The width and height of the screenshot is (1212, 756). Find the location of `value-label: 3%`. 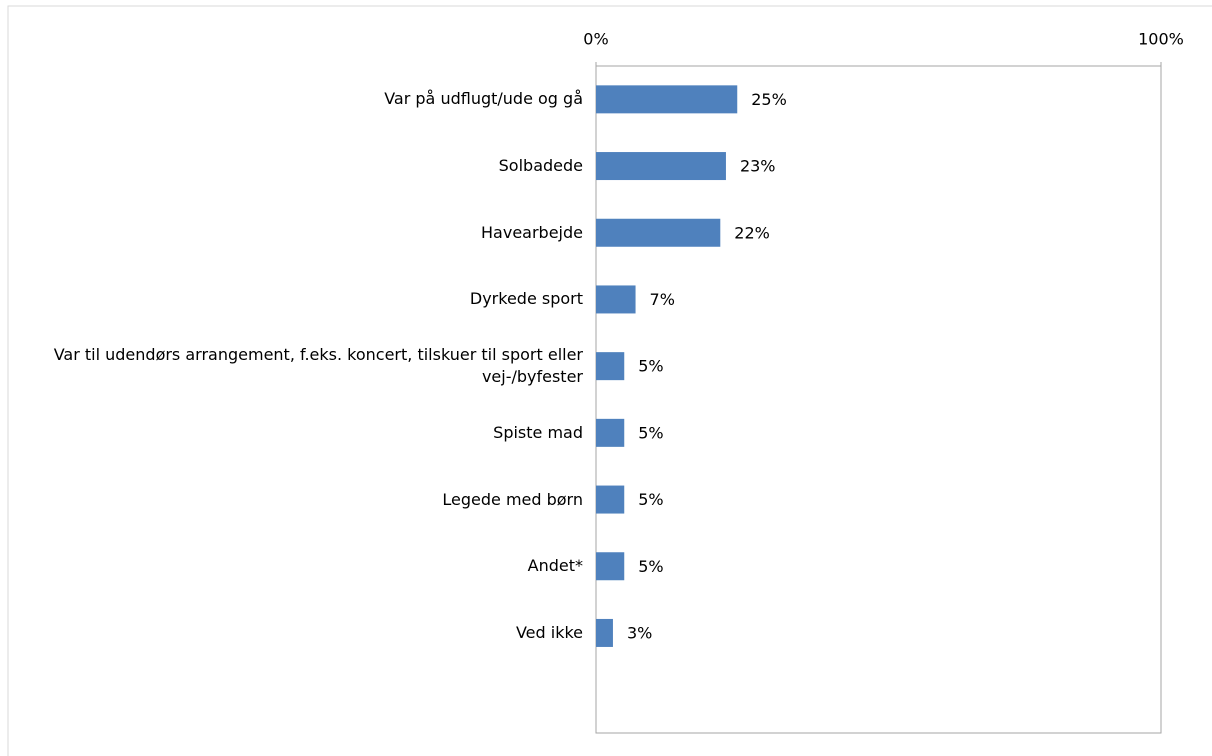

value-label: 3% is located at coordinates (639, 632).